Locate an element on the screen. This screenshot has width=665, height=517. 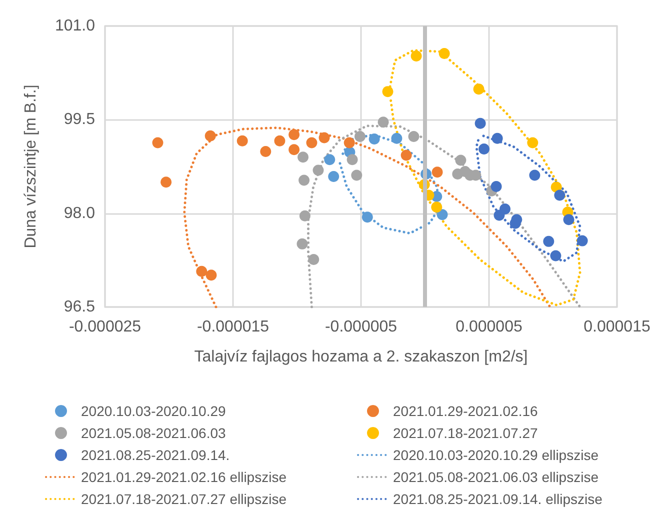
legend-label: 2021.05.08-2021.06.03 ellipszise is located at coordinates (496, 477).